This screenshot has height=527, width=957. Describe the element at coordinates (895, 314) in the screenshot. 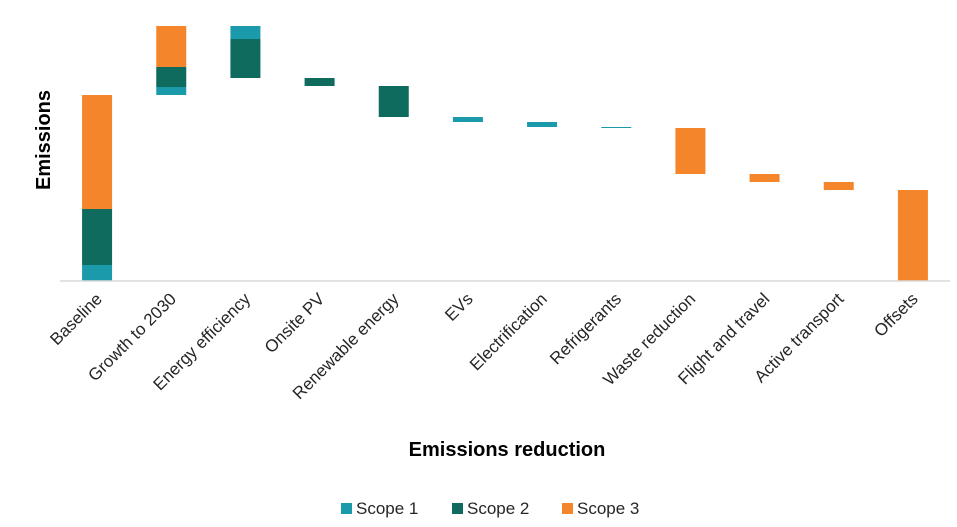

I see `x-tick-label-offsets: Offsets` at that location.